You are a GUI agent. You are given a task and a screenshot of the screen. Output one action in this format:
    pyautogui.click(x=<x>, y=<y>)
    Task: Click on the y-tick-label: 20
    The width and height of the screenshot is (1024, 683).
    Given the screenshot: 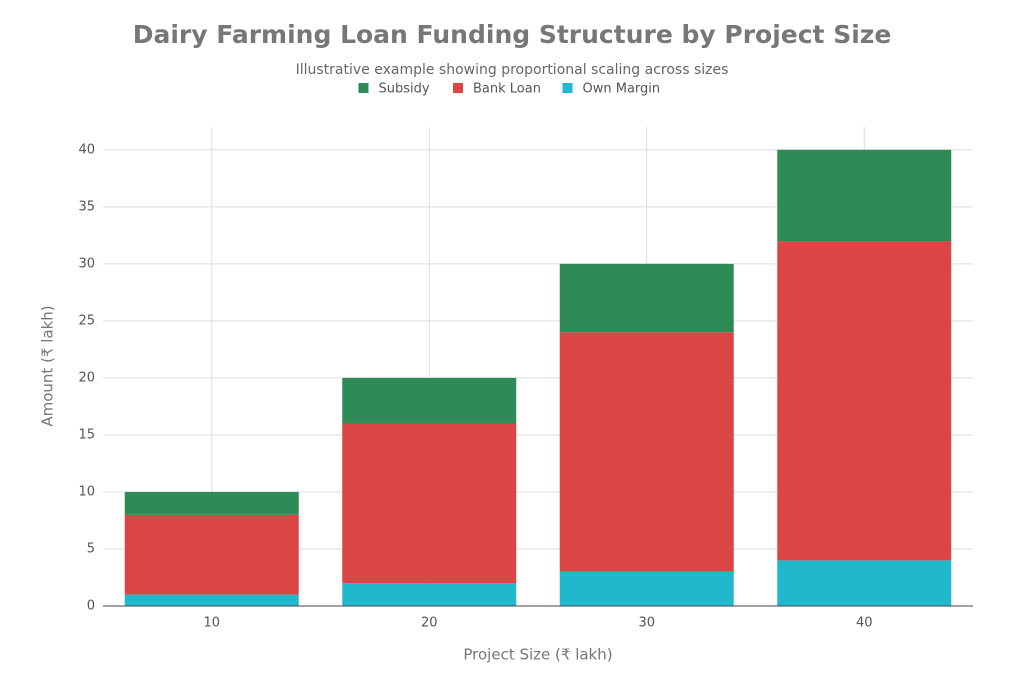 What is the action you would take?
    pyautogui.click(x=86, y=377)
    